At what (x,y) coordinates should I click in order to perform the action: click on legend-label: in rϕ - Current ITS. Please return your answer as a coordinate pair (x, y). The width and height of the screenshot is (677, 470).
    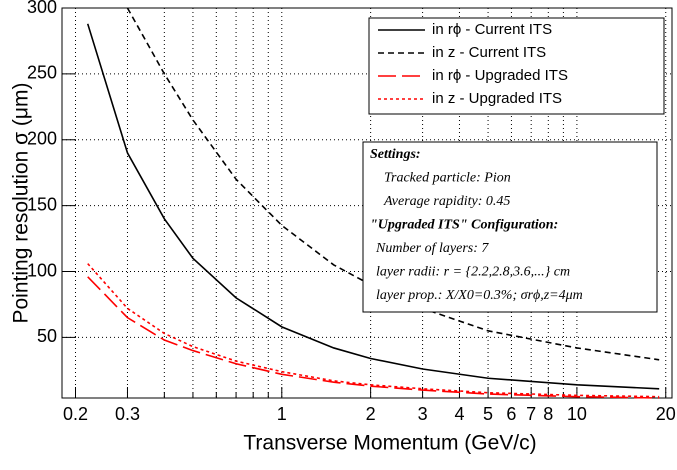
    Looking at the image, I should click on (492, 29).